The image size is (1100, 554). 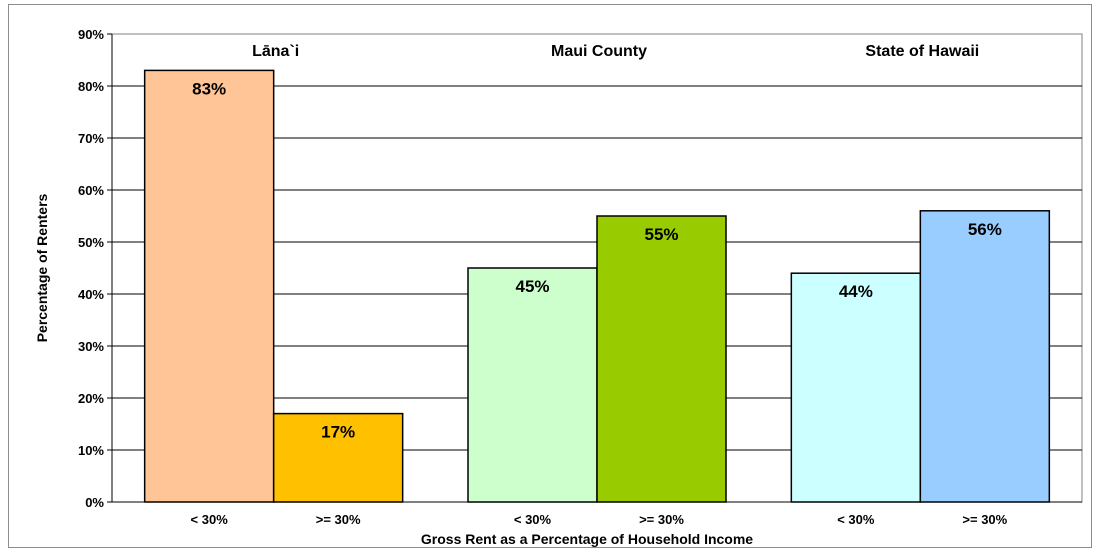 I want to click on group-label: Maui County, so click(x=599, y=51).